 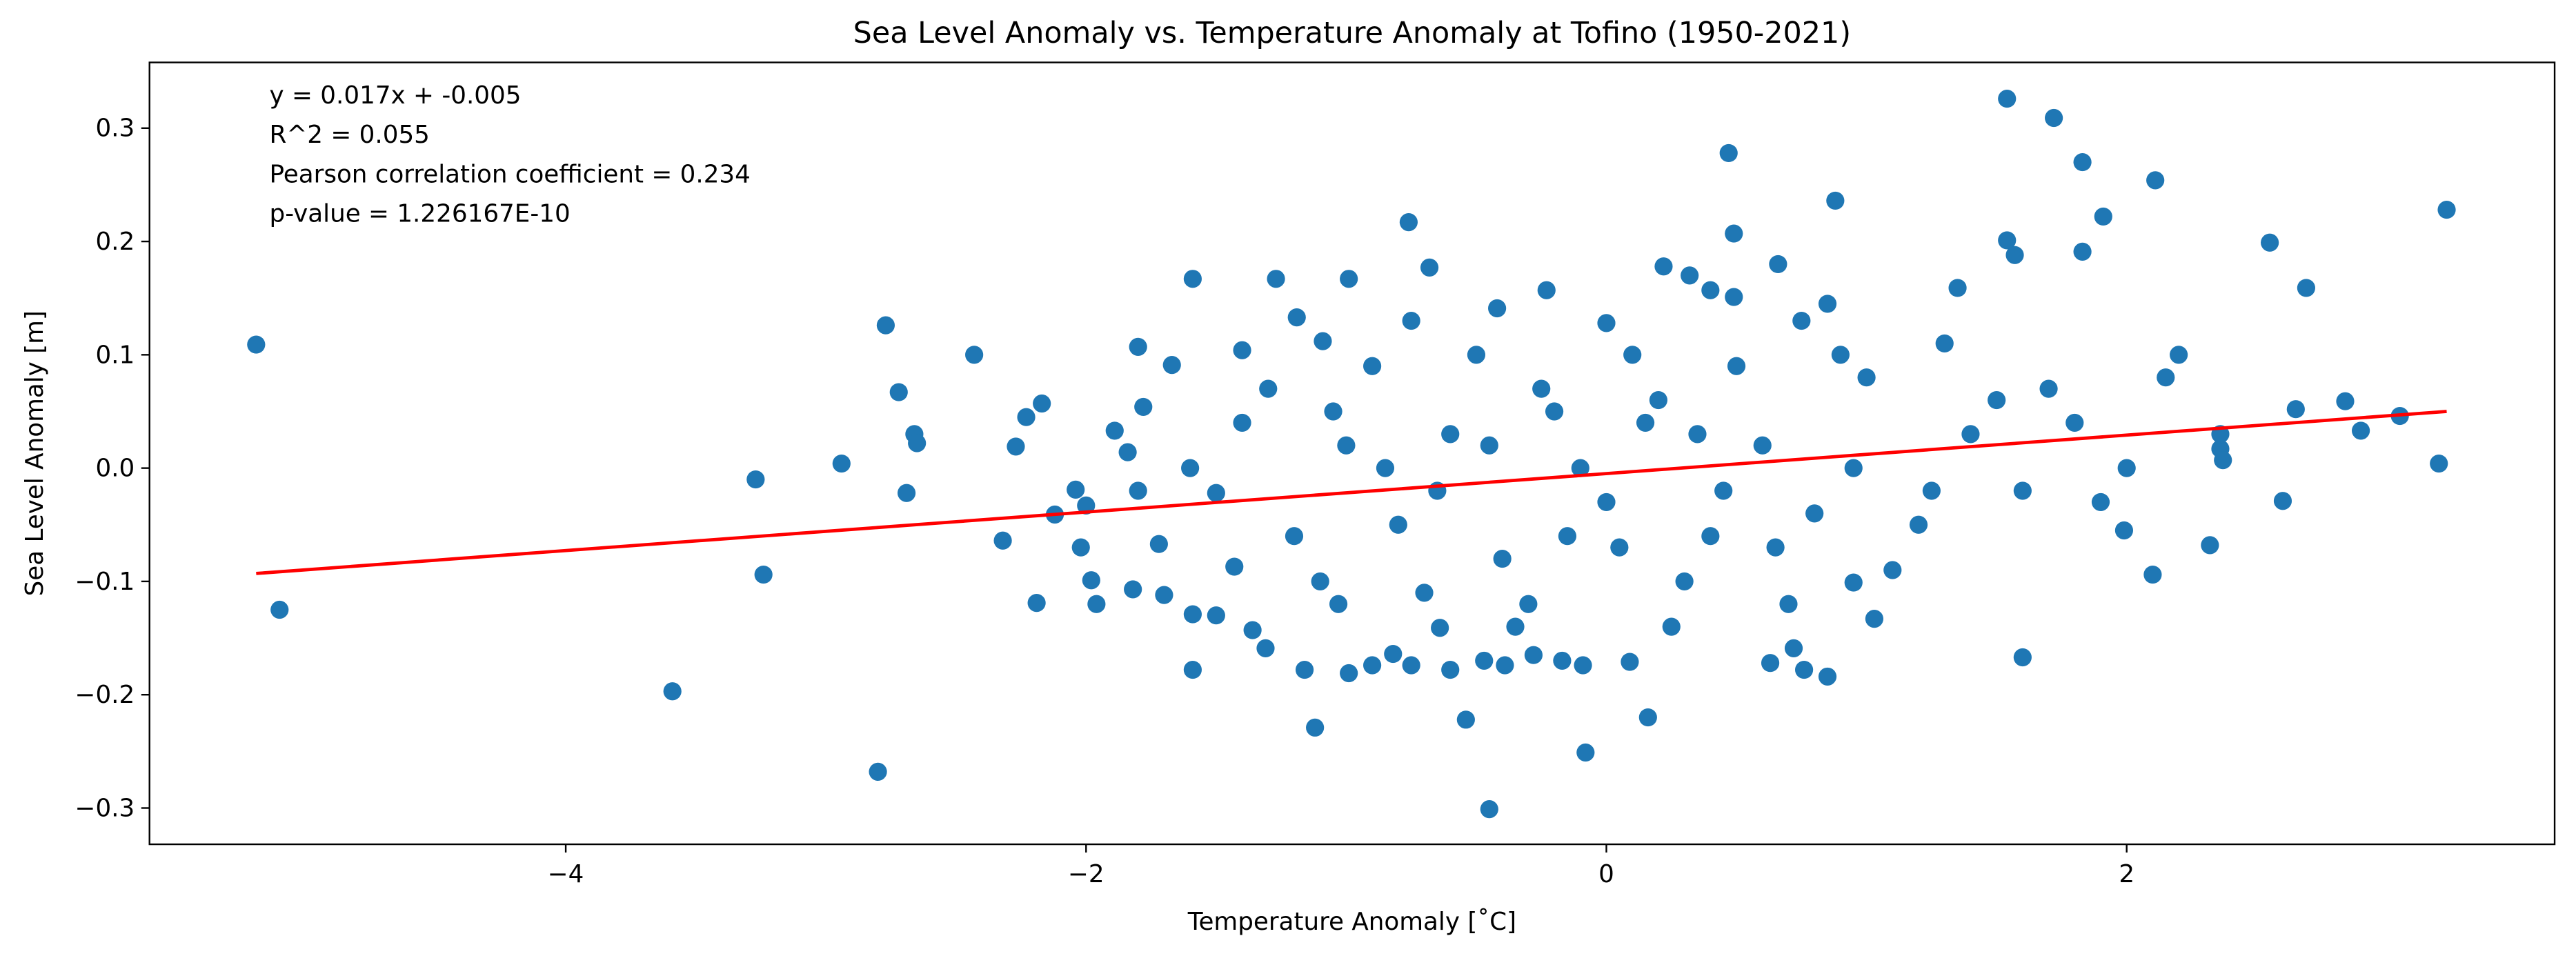 What do you see at coordinates (420, 214) in the screenshot?
I see `annotation: p-value = 1.226167E-10` at bounding box center [420, 214].